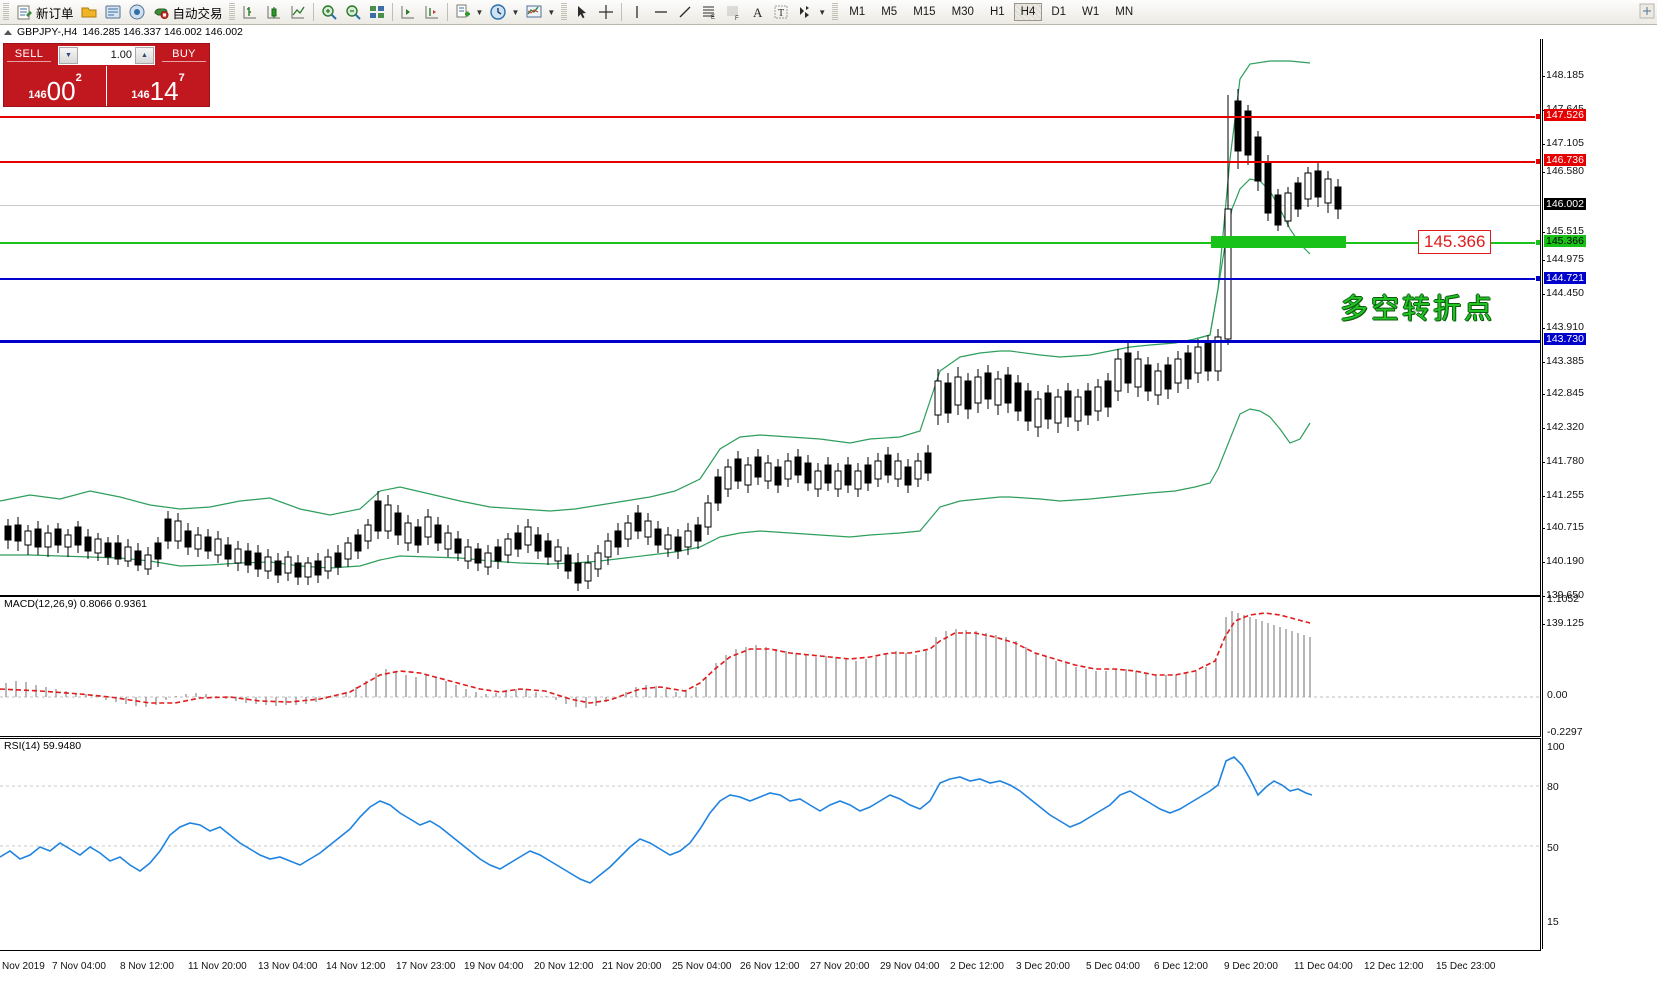 The image size is (1657, 989). Describe the element at coordinates (1563, 327) in the screenshot. I see `y-tick-8: 143.910` at that location.